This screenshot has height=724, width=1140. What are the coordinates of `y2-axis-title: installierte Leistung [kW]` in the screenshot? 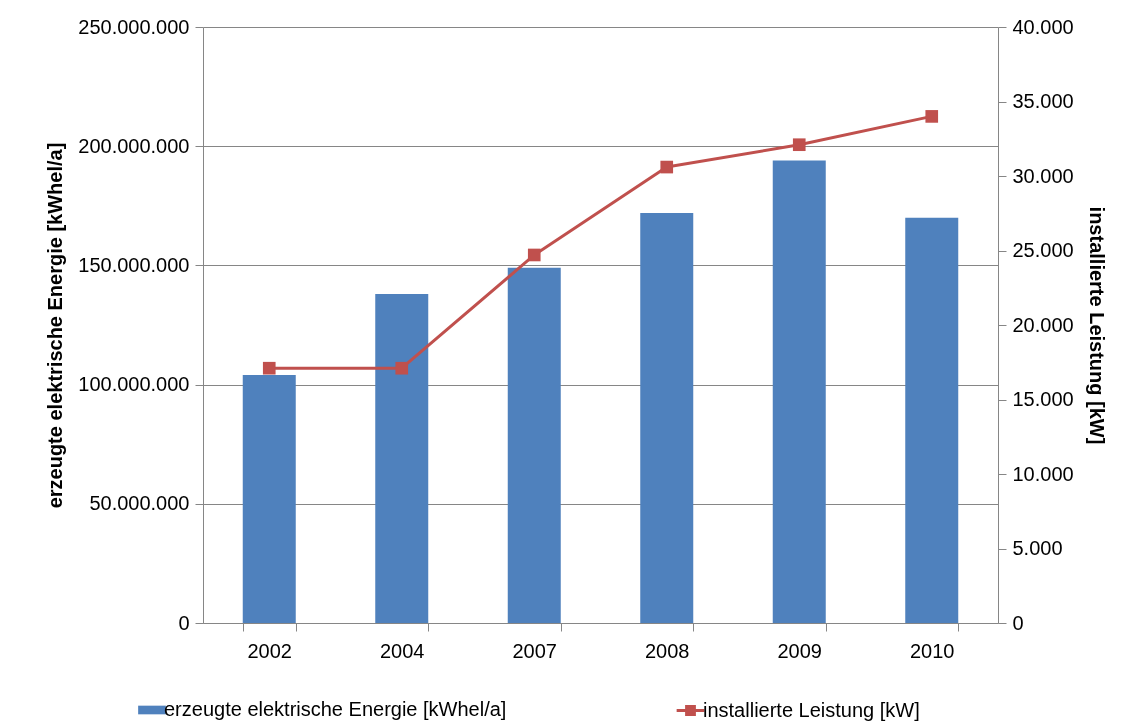 It's located at (1096, 325).